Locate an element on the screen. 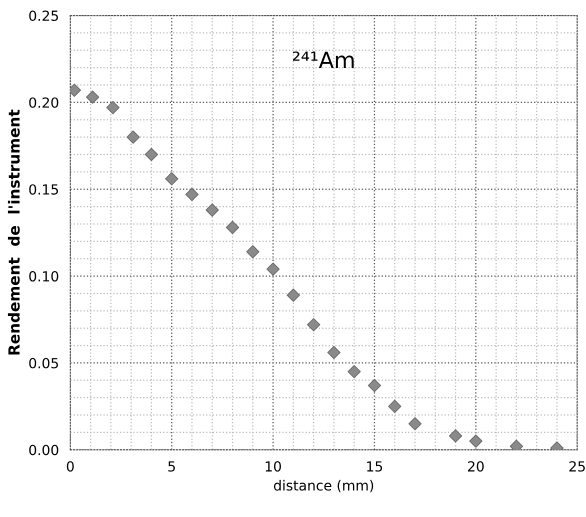 This screenshot has height=517, width=586. y-tick-label: 0.20 is located at coordinates (43, 102).